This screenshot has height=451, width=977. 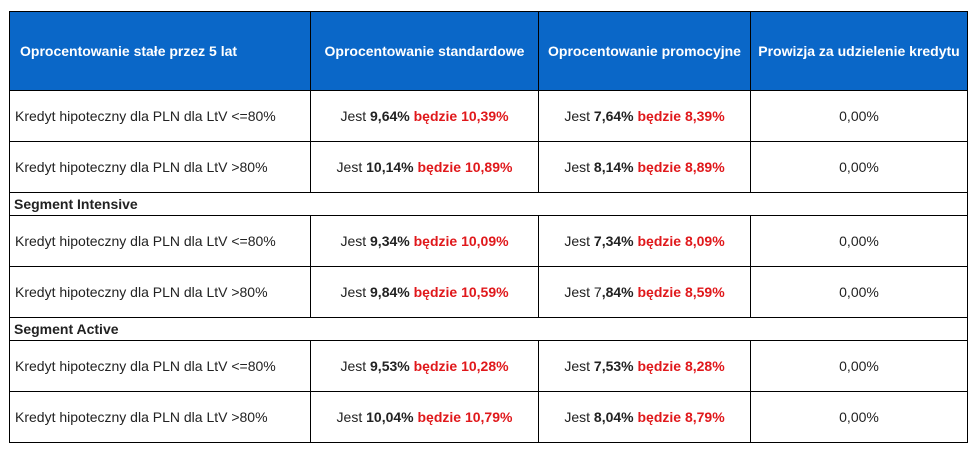 I want to click on future-rate: 10,28%, so click(x=485, y=365).